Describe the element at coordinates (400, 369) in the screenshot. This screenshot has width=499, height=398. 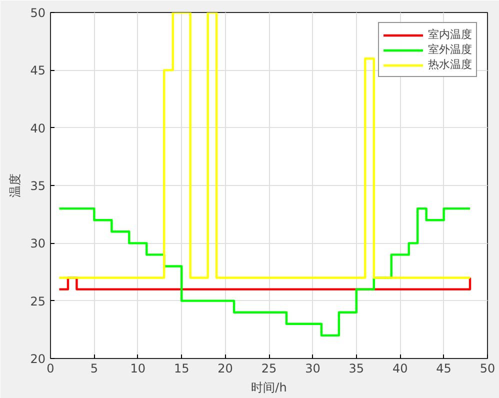
I see `x-tick-label: 40` at that location.